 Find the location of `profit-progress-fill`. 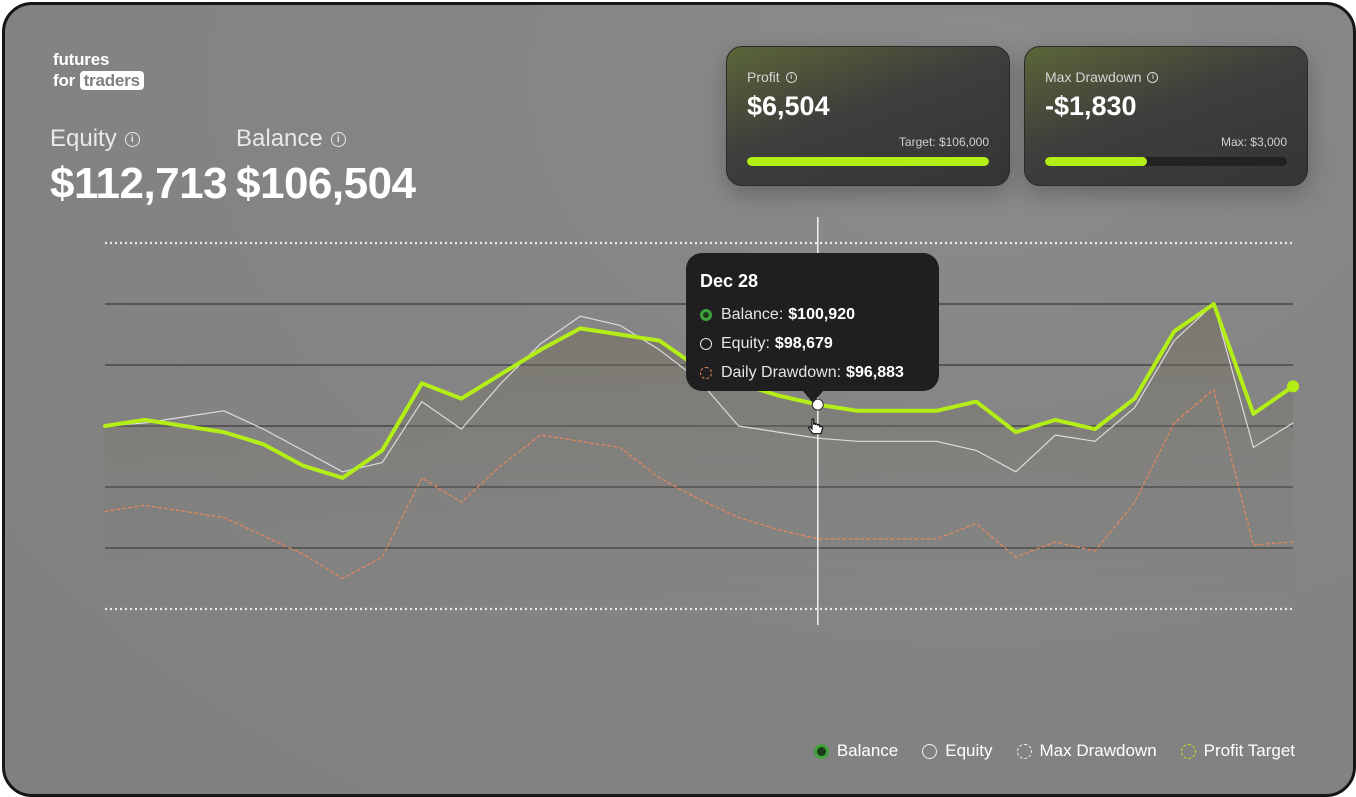

profit-progress-fill is located at coordinates (868, 161).